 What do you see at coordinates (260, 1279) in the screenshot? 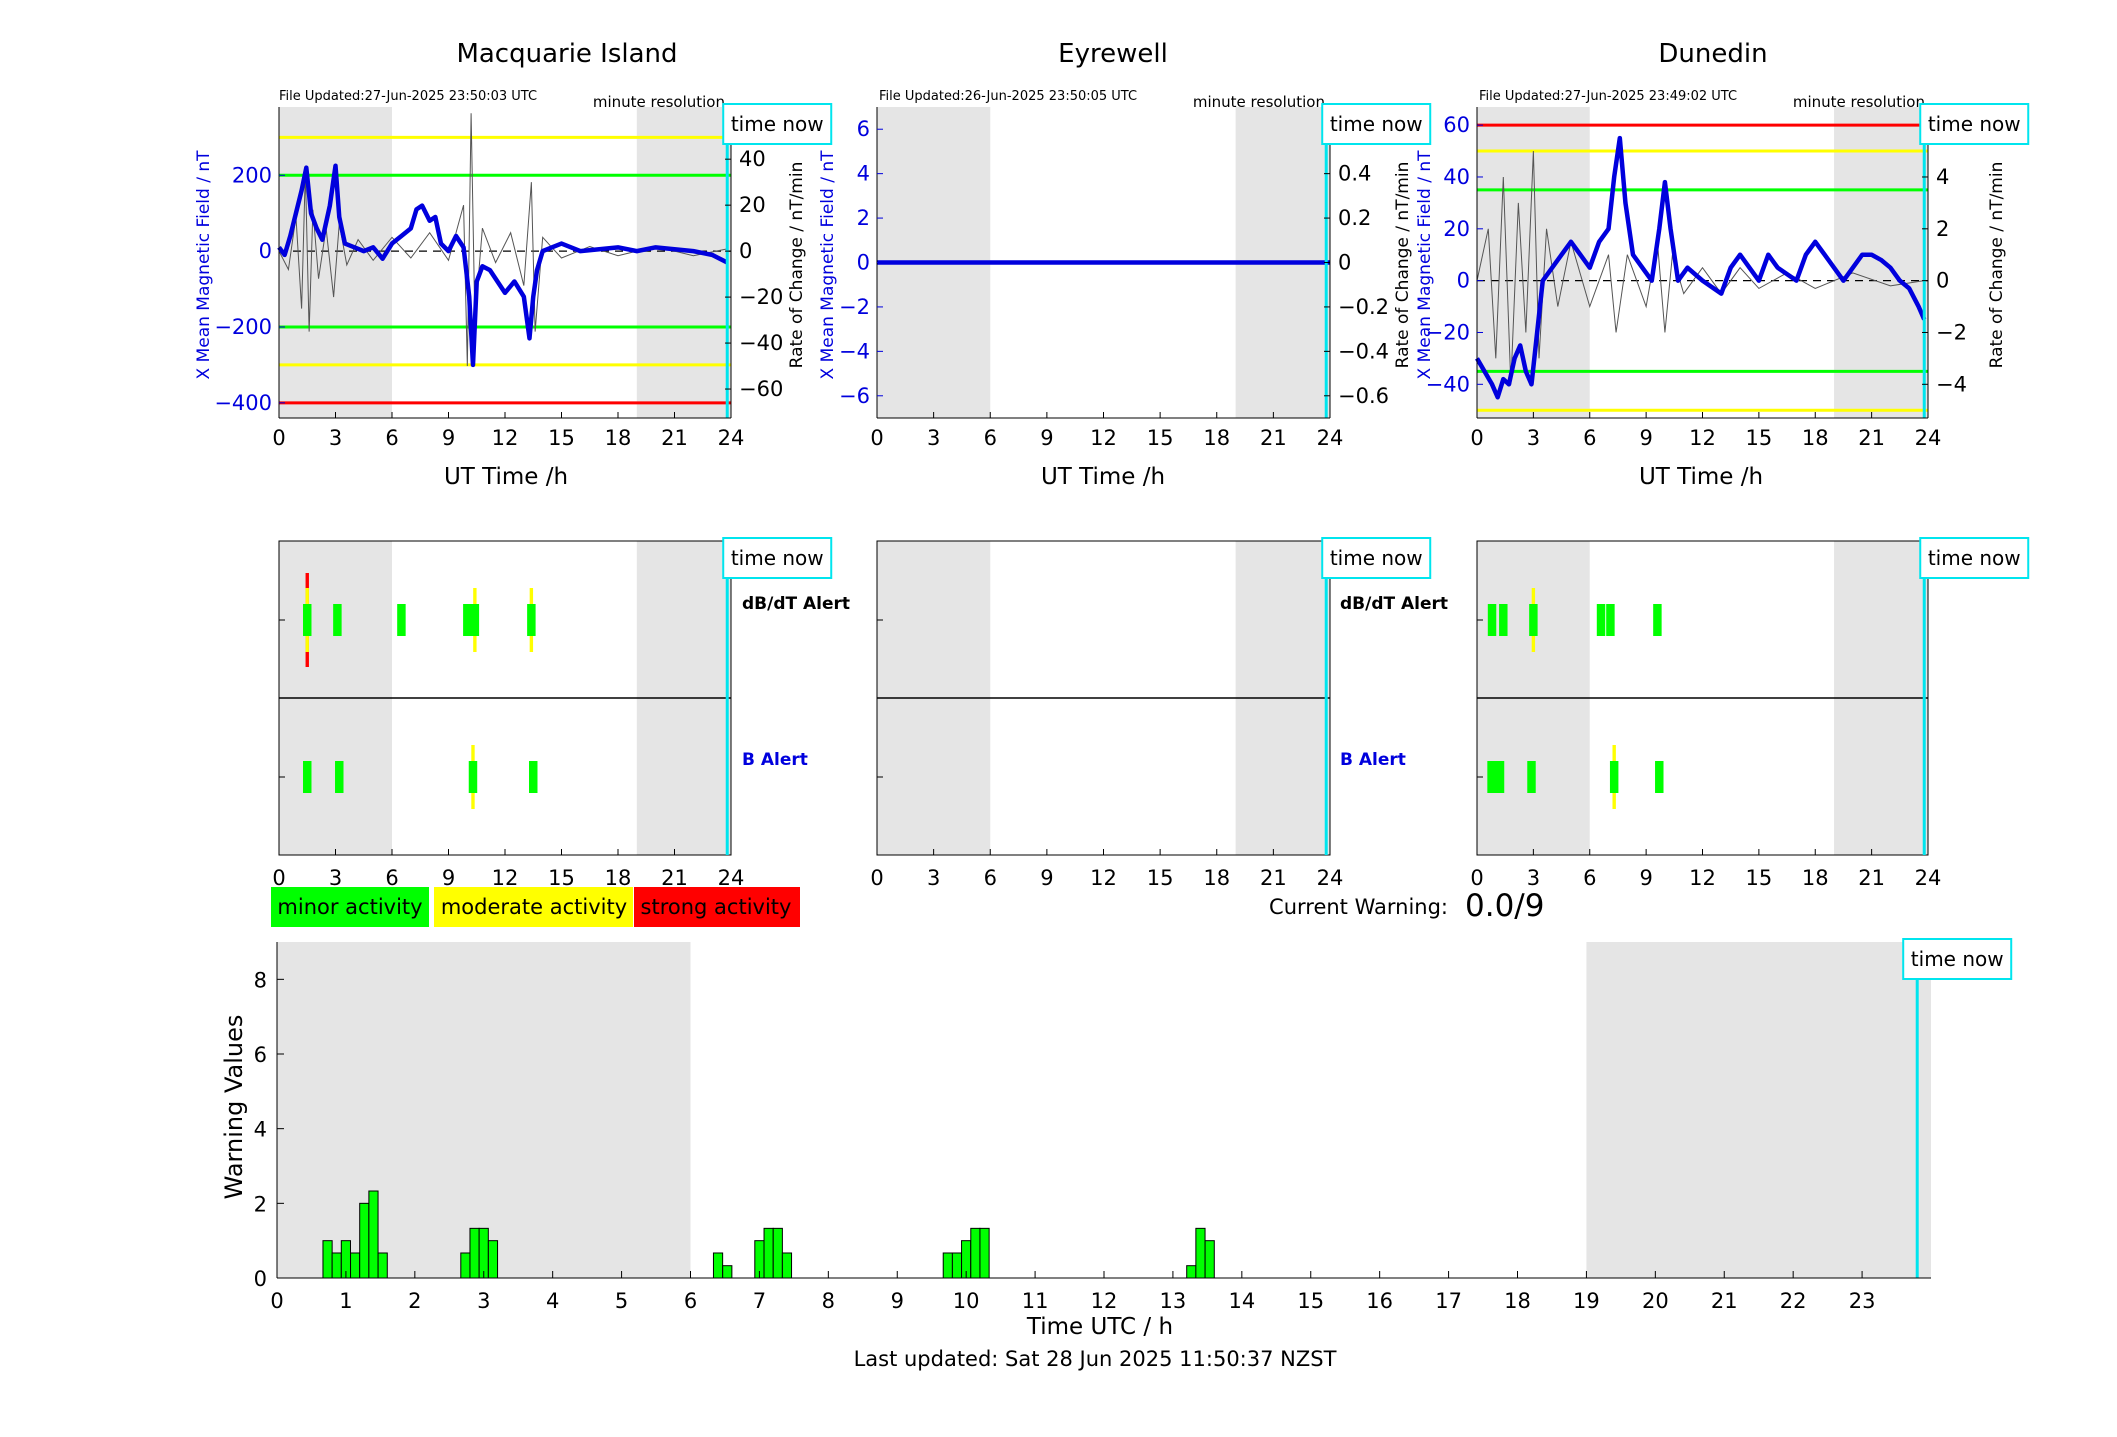
I see `y-tick-label: 0` at bounding box center [260, 1279].